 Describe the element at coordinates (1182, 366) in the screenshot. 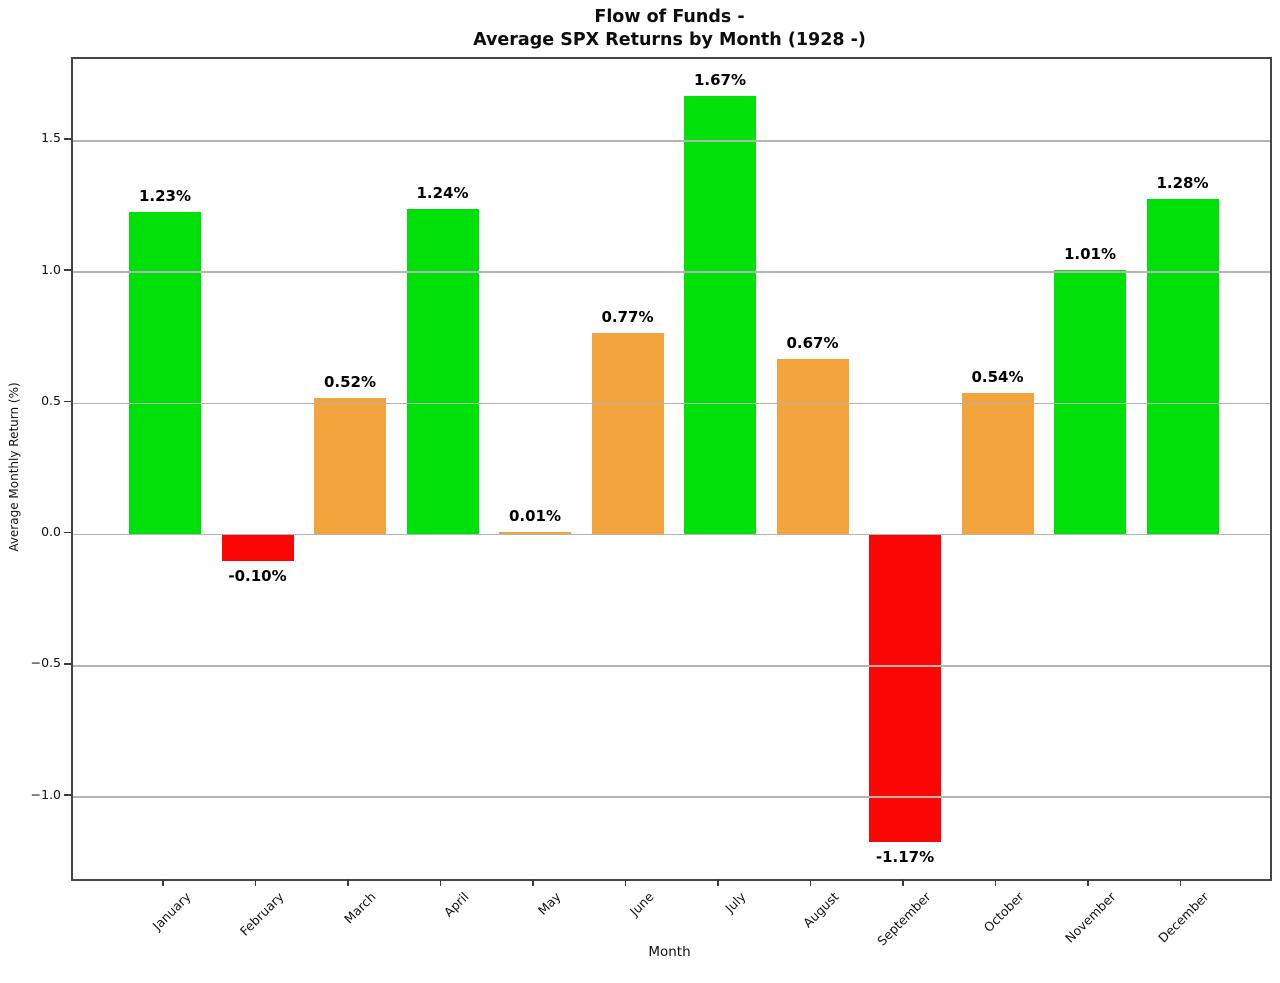

I see `bar-december` at that location.